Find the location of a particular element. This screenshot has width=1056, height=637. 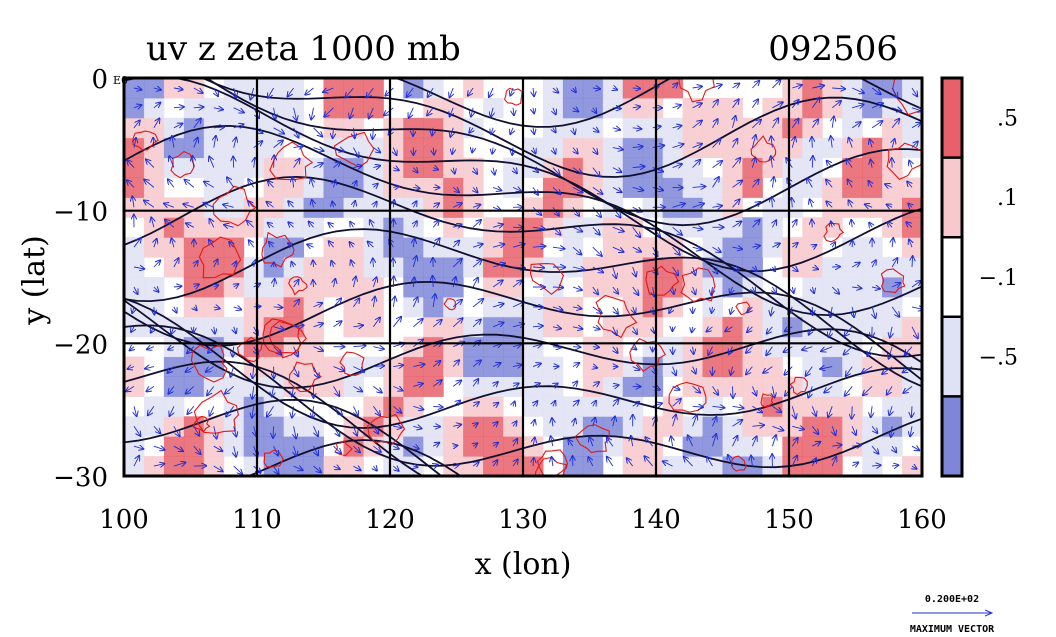

colorbar-label: .5 is located at coordinates (1007, 119).